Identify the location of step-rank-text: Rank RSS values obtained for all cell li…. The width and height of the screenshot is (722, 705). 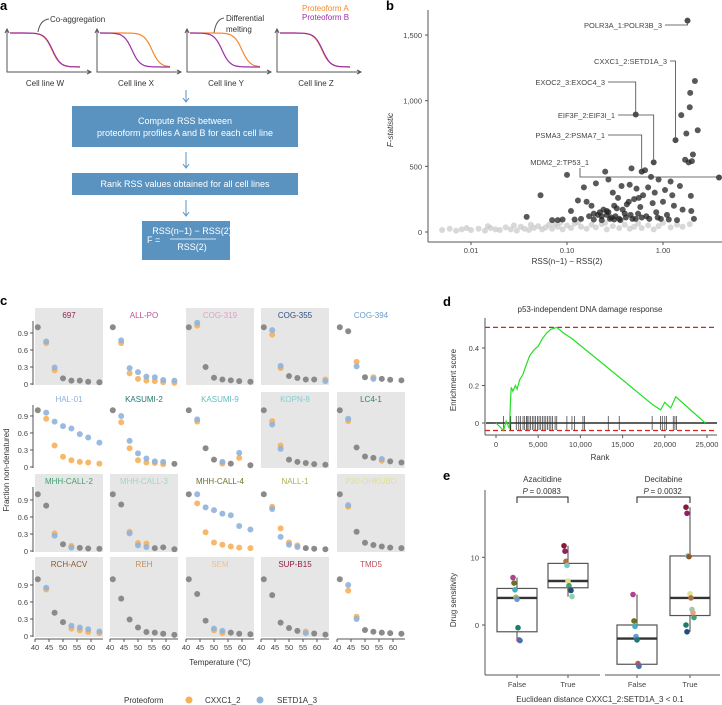
(185, 184).